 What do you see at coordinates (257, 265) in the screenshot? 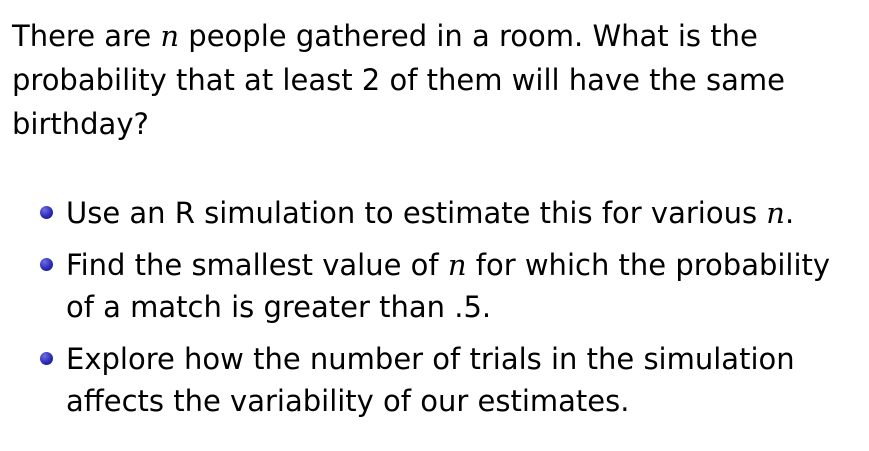
I see `bullet-2-part-1: Find the smallest value of` at bounding box center [257, 265].